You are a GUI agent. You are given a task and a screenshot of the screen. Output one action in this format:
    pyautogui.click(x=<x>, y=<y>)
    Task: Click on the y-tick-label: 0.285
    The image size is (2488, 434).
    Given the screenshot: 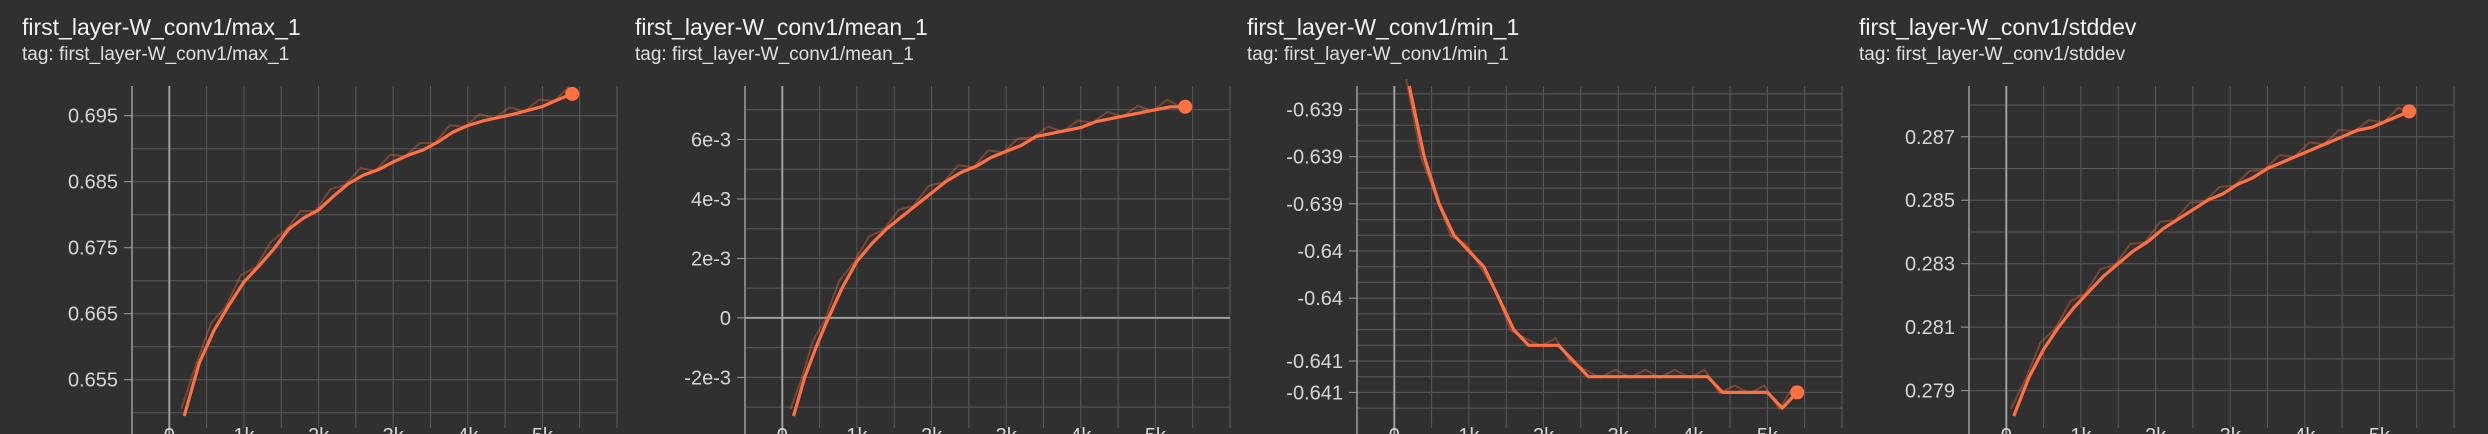 What is the action you would take?
    pyautogui.click(x=1930, y=201)
    